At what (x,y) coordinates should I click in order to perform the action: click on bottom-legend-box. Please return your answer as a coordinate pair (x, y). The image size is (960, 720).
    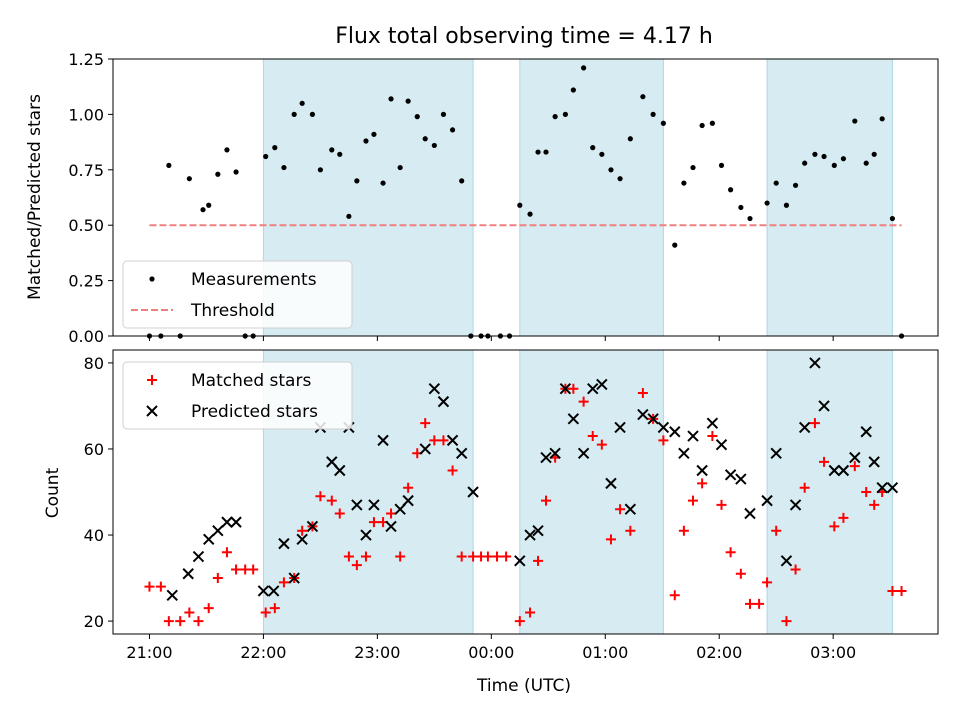
    Looking at the image, I should click on (237, 395).